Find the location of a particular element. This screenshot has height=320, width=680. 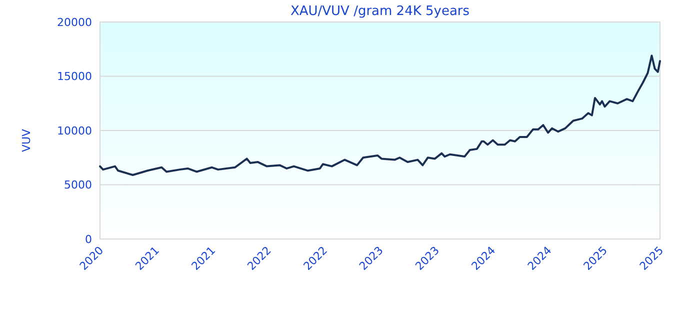

y-tick-label: 10000 is located at coordinates (74, 131).